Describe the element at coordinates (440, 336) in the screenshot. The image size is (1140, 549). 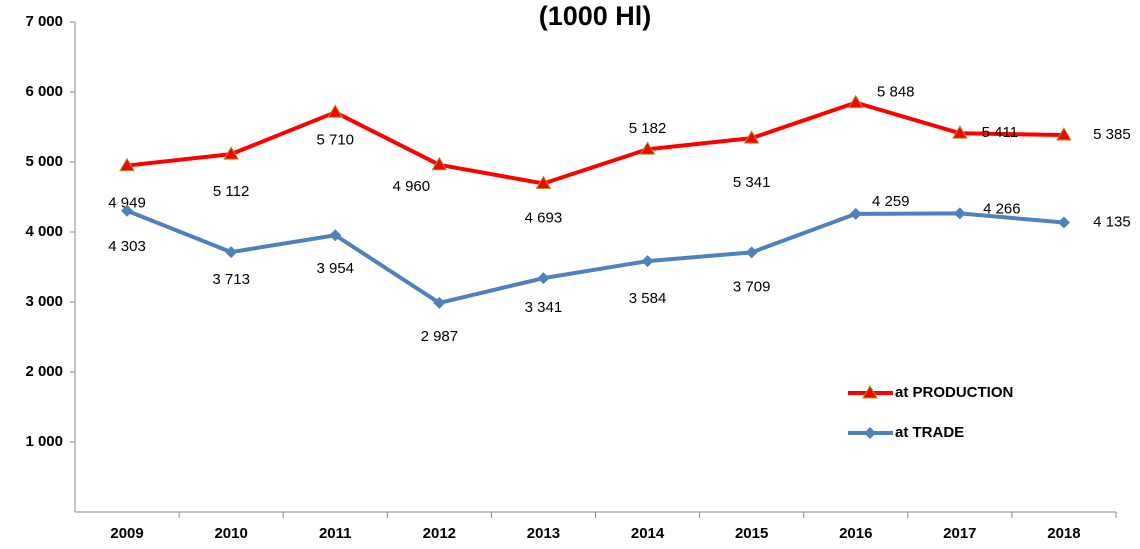
I see `data-label: 2 987` at that location.